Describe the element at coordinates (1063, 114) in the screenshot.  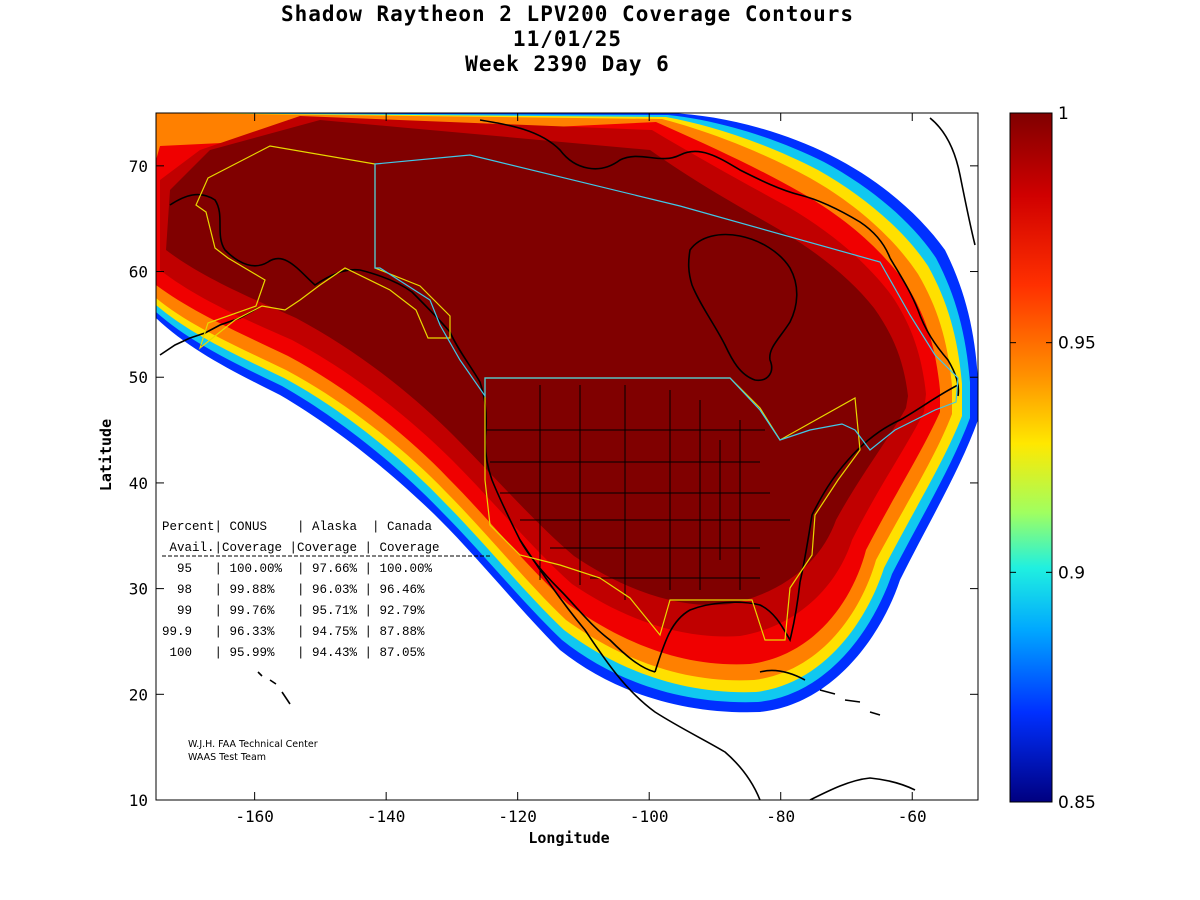
I see `colorbar-tick-label: 1` at that location.